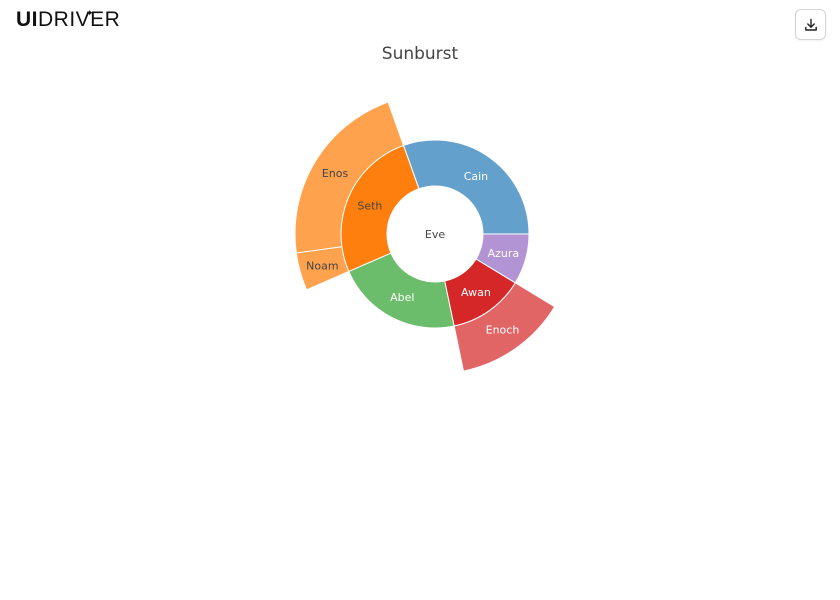 The image size is (840, 600). I want to click on sunburst-slice-enoch, so click(504, 327).